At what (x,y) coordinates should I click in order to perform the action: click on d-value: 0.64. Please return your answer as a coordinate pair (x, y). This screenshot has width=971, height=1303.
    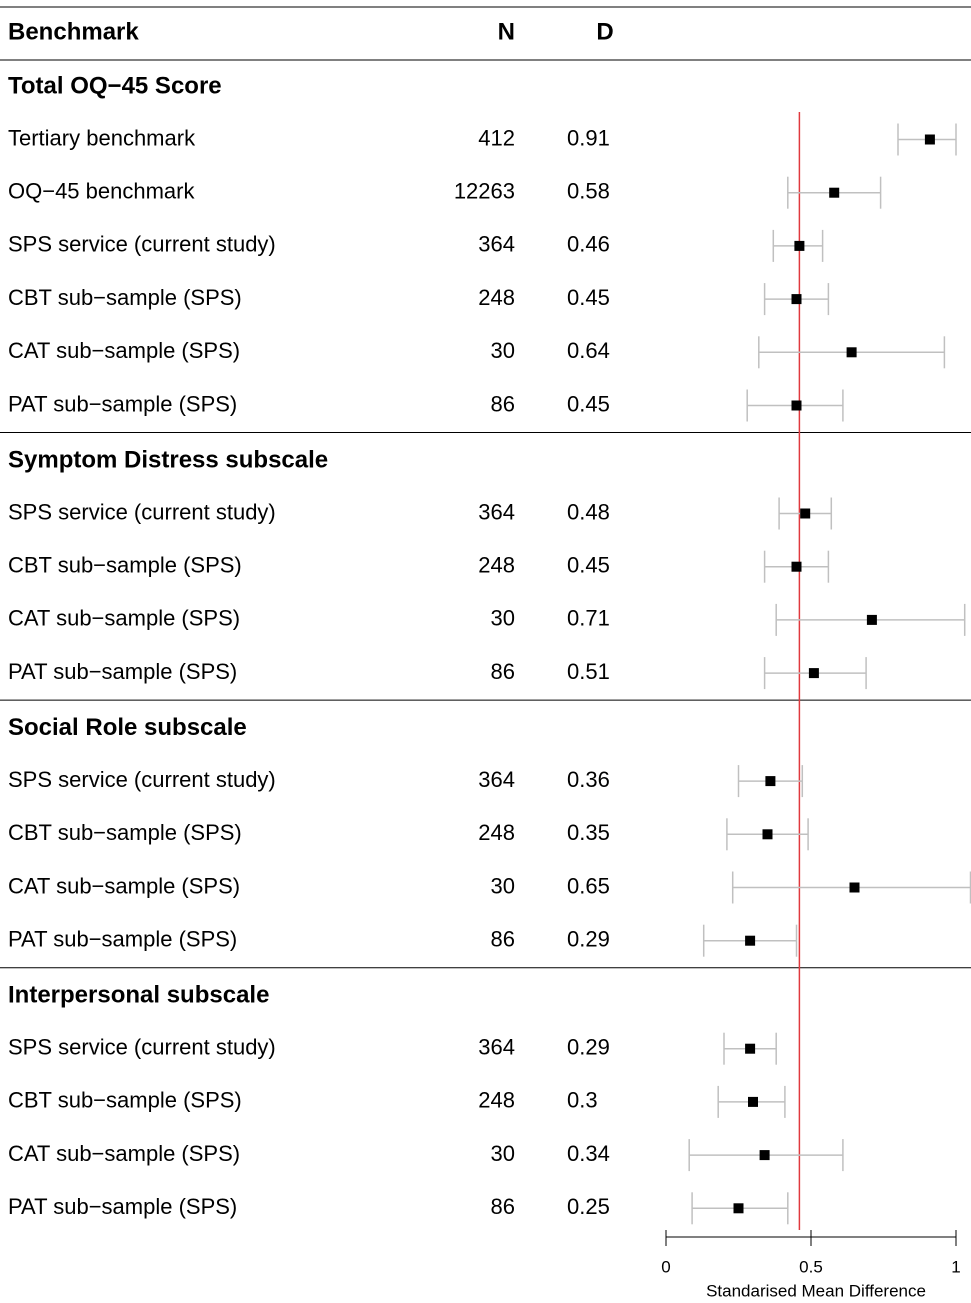
    Looking at the image, I should click on (588, 350).